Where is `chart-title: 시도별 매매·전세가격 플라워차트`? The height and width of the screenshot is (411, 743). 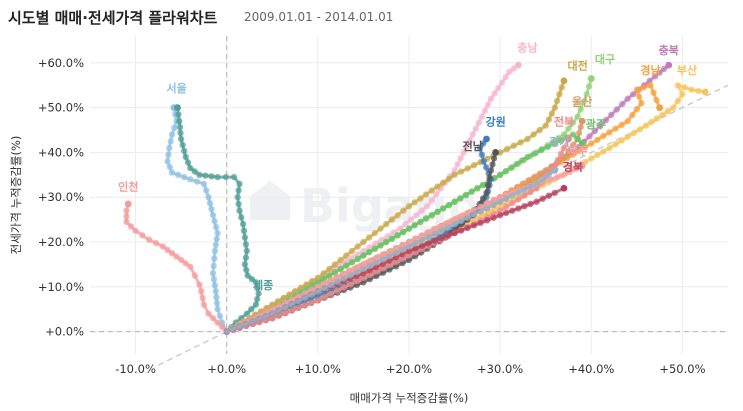 chart-title: 시도별 매매·전세가격 플라워차트 is located at coordinates (113, 18).